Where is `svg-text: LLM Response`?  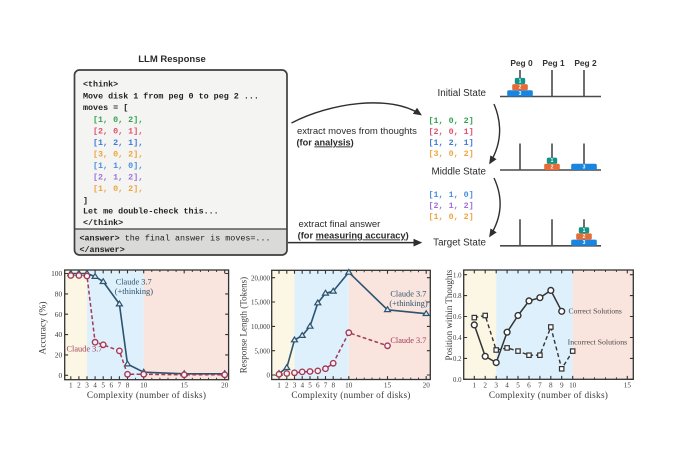
svg-text: LLM Response is located at coordinates (172, 59).